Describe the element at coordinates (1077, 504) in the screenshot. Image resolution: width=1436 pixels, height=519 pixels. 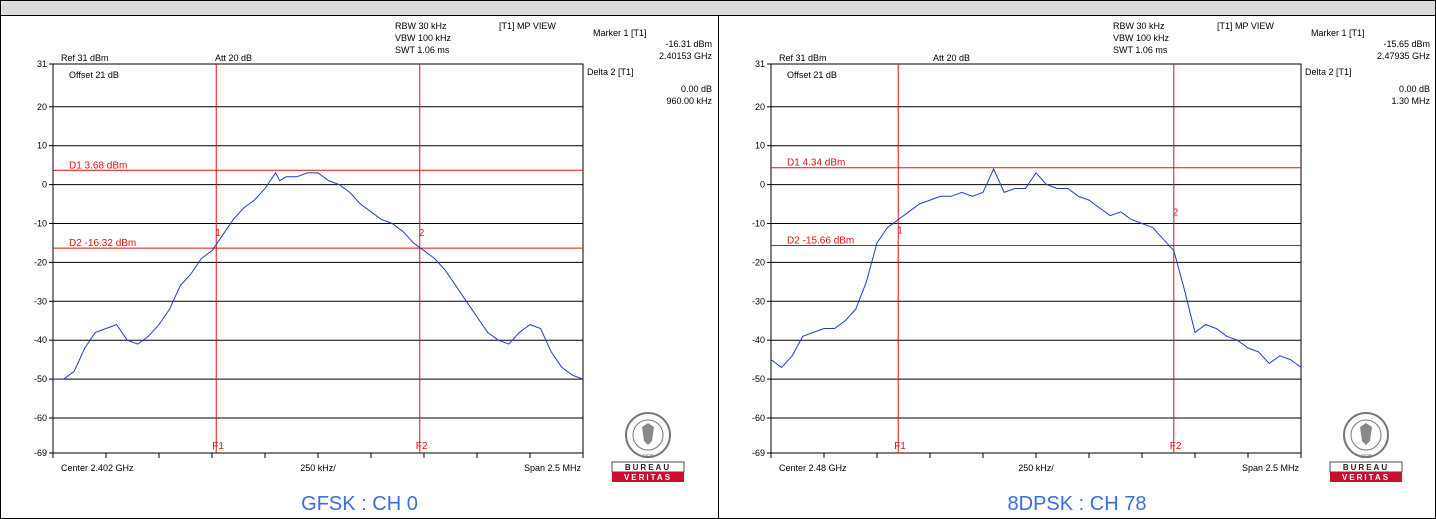
I see `caption-8dpsk: 8DPSK : CH 78` at that location.